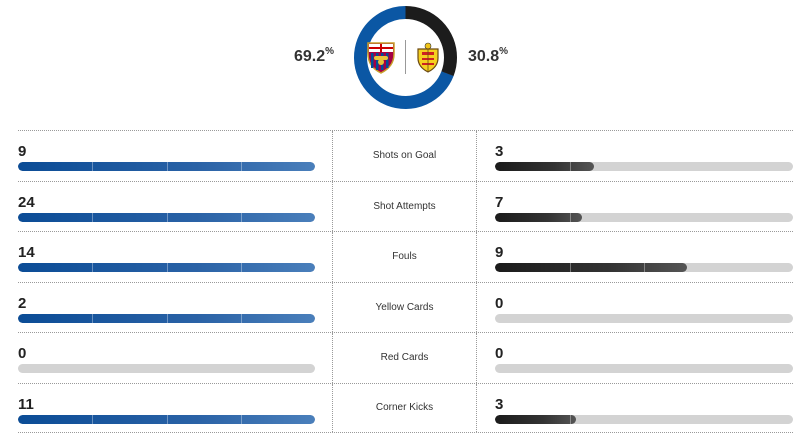 Image resolution: width=803 pixels, height=441 pixels. What do you see at coordinates (381, 57) in the screenshot?
I see `fc-barcelona-crest-icon` at bounding box center [381, 57].